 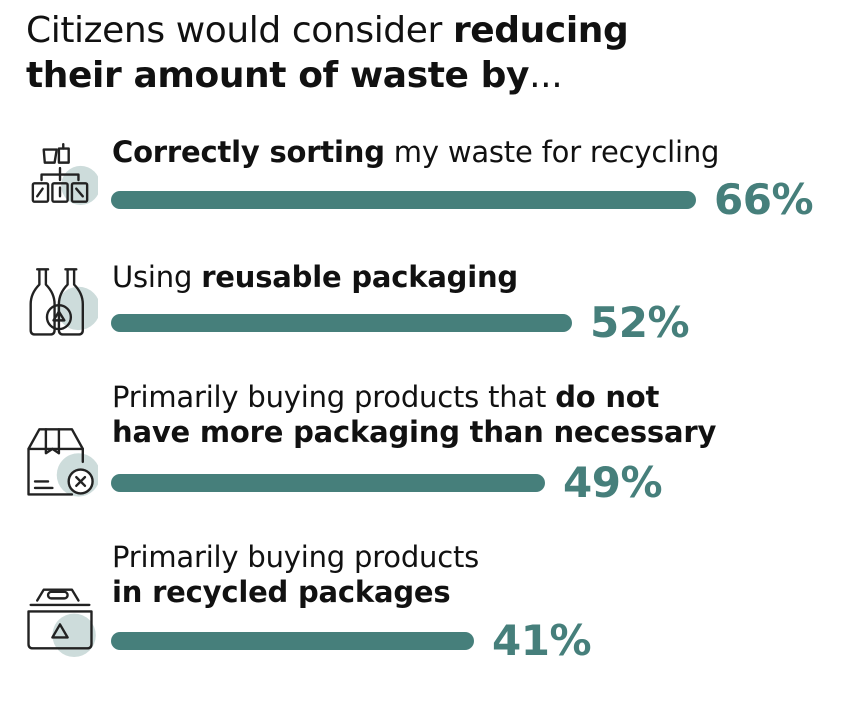 I want to click on bar-label-part: in recycled packages, so click(x=281, y=592).